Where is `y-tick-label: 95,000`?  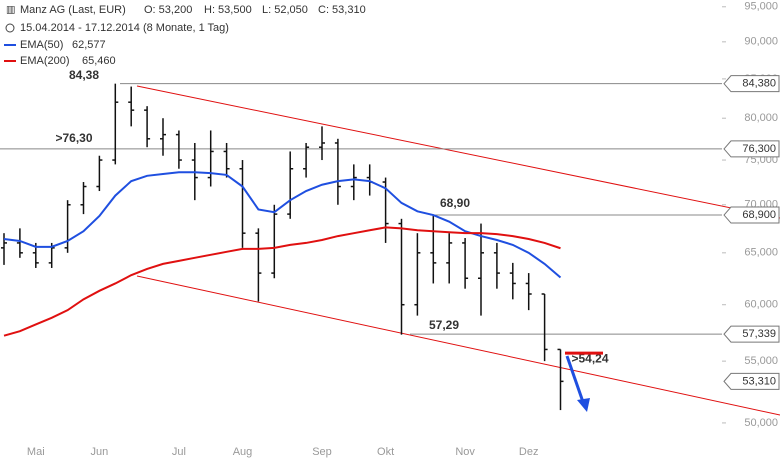
y-tick-label: 95,000 is located at coordinates (761, 7).